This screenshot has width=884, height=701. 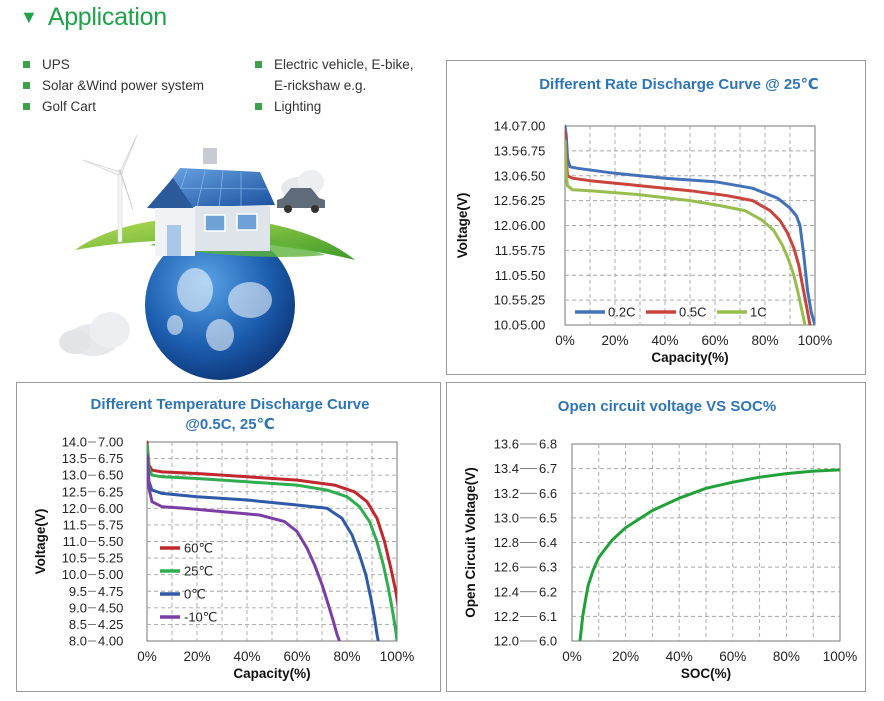 I want to click on section-heading: ▼ Application, so click(x=93, y=16).